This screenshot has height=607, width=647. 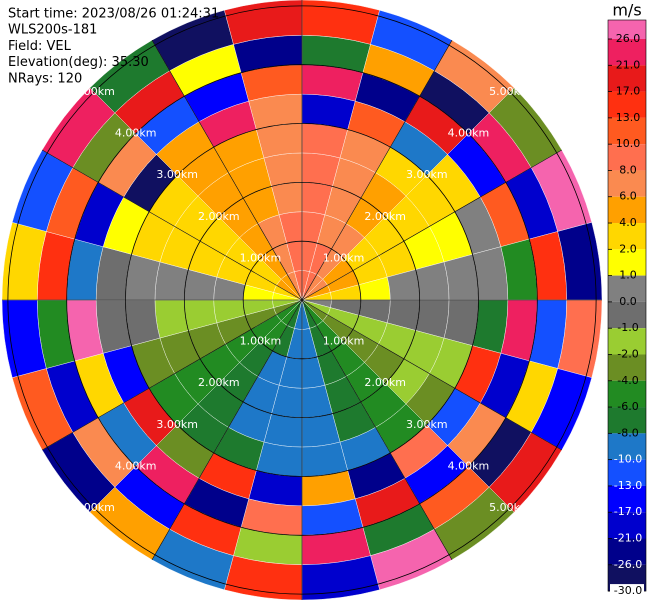 What do you see at coordinates (627, 327) in the screenshot?
I see `colorbar-label: -1.0` at bounding box center [627, 327].